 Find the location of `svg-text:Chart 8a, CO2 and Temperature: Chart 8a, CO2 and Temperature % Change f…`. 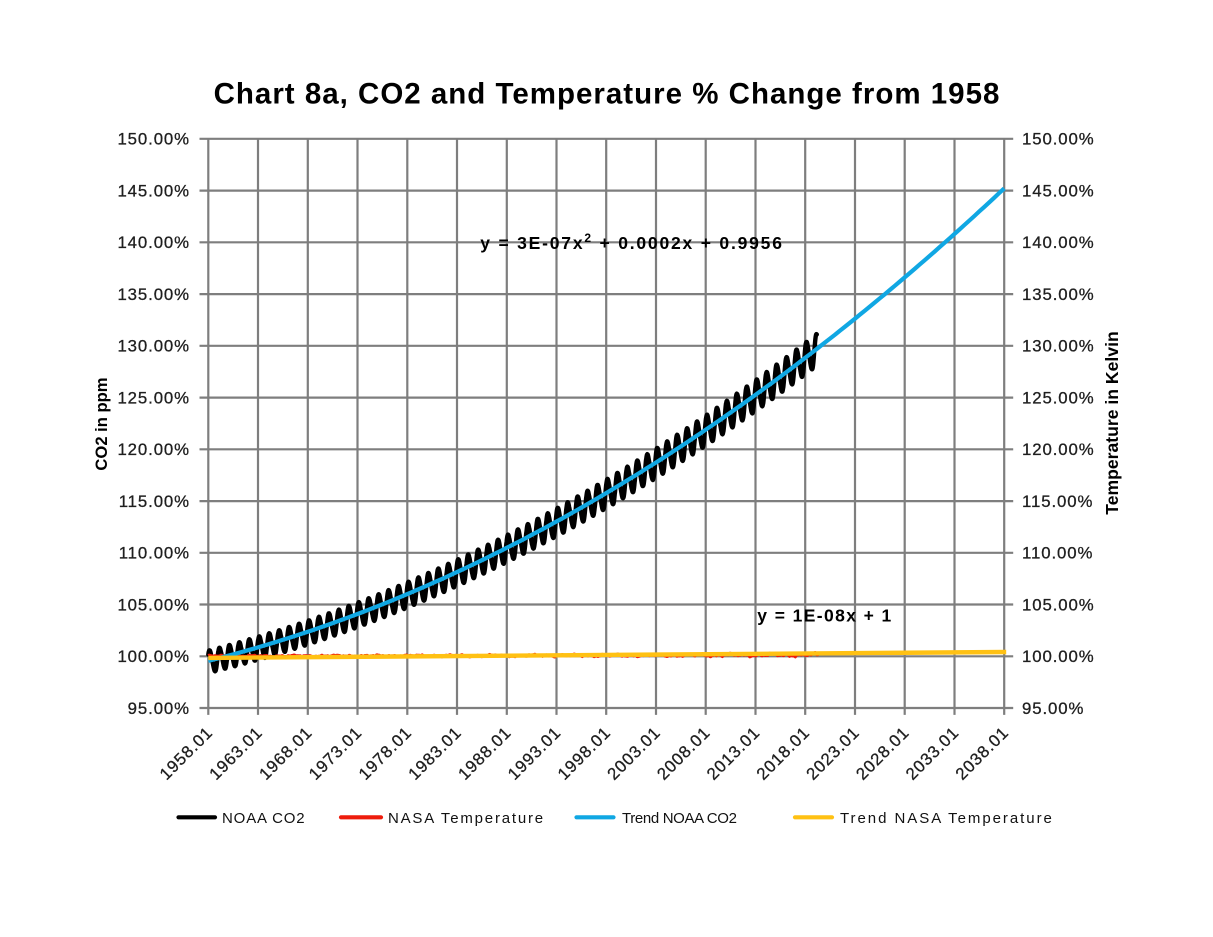

svg-text:Chart 8a, CO2 and Temperature: Chart 8a, CO2 and Temperature % Change f… is located at coordinates (607, 94).